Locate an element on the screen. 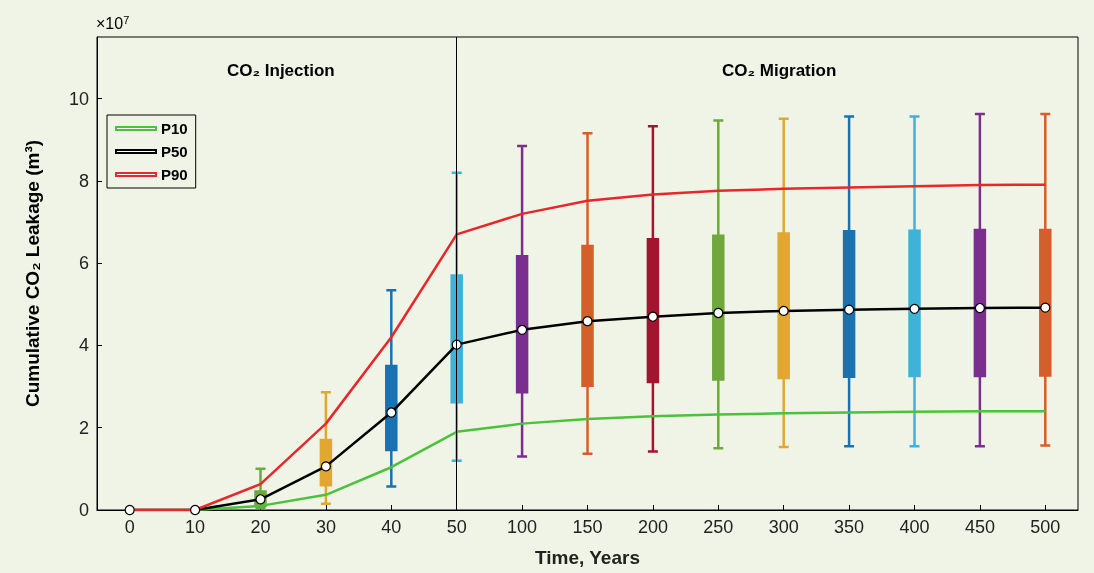 The image size is (1094, 573). y-tick-label: 10 is located at coordinates (78, 98).